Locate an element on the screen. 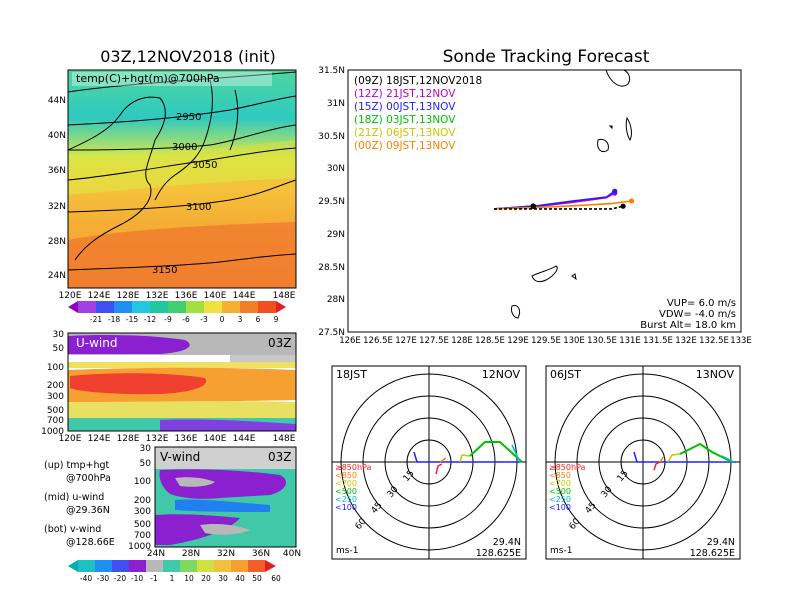 Image resolution: width=792 pixels, height=612 pixels. map-lat-tick: 44N is located at coordinates (57, 101).